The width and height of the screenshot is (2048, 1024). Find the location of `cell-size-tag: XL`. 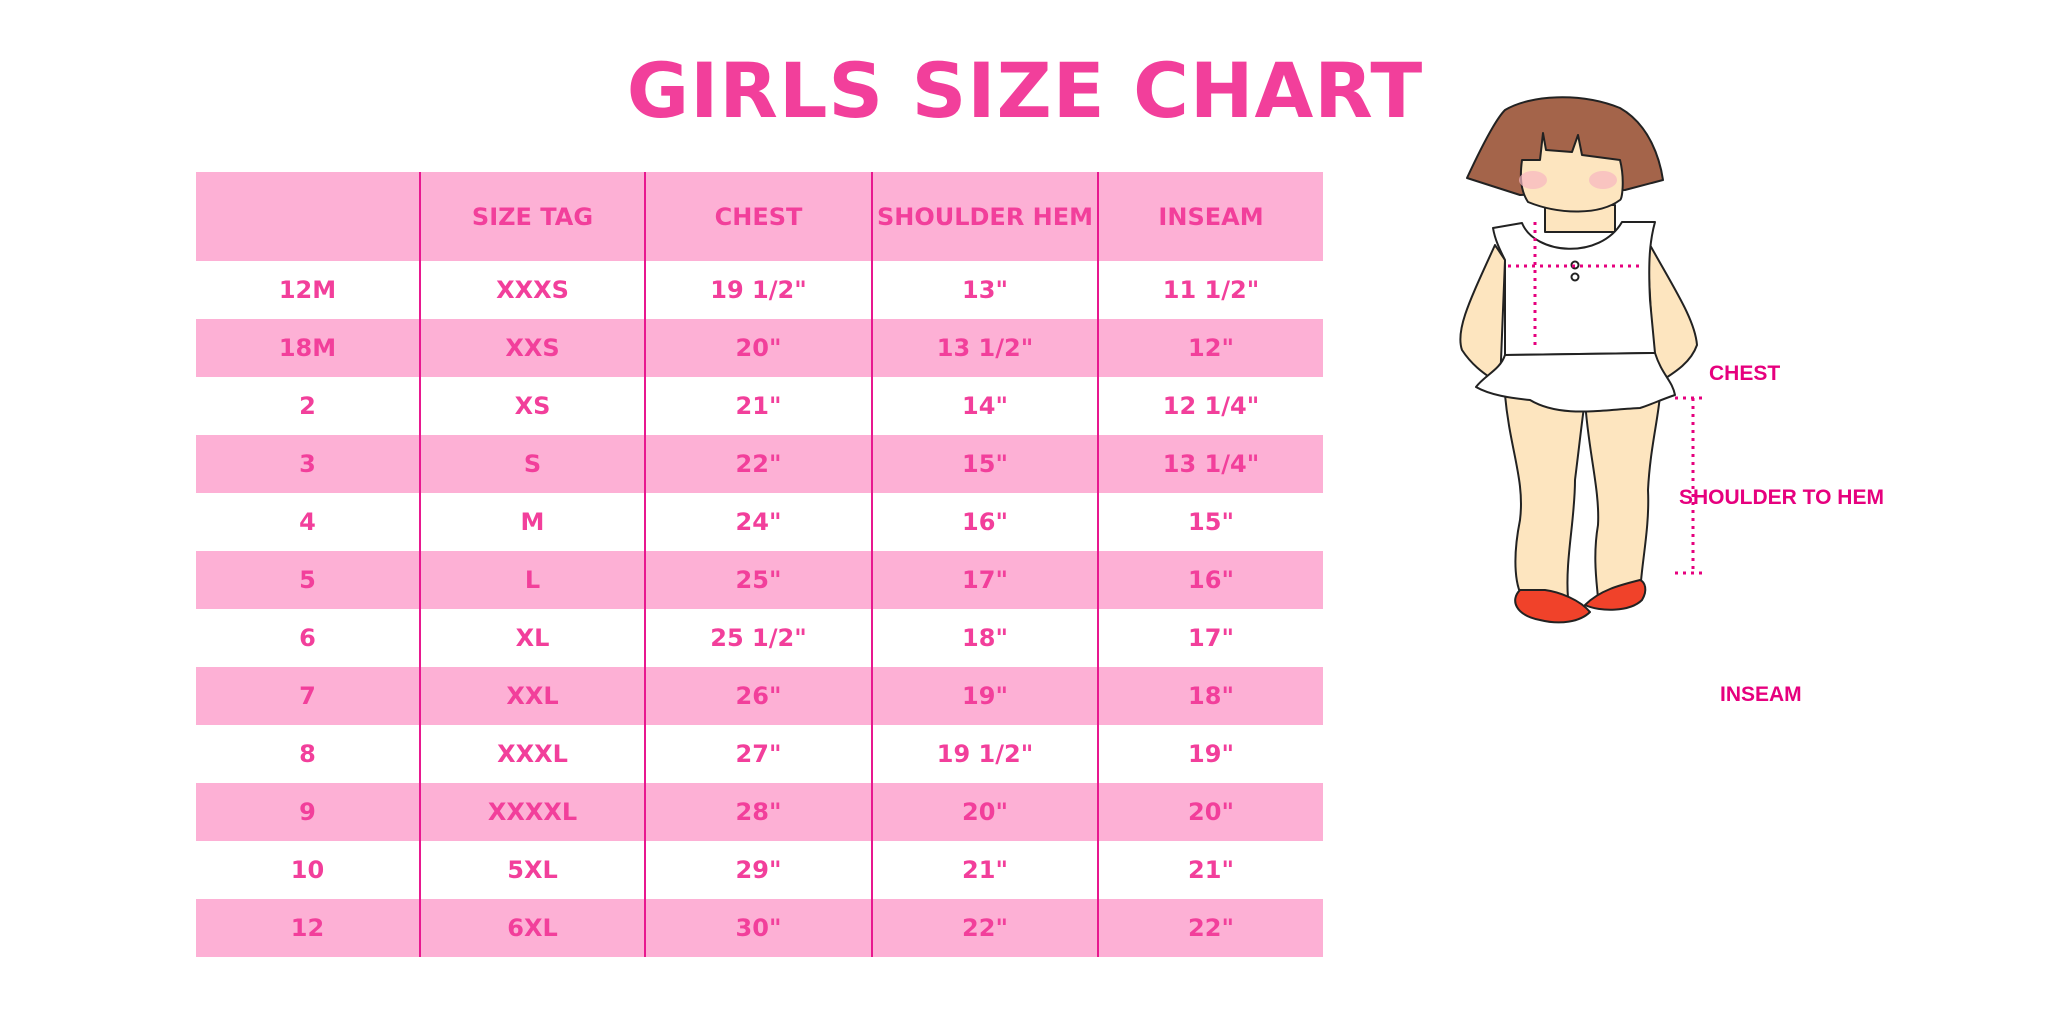

cell-size-tag: XL is located at coordinates (532, 638).